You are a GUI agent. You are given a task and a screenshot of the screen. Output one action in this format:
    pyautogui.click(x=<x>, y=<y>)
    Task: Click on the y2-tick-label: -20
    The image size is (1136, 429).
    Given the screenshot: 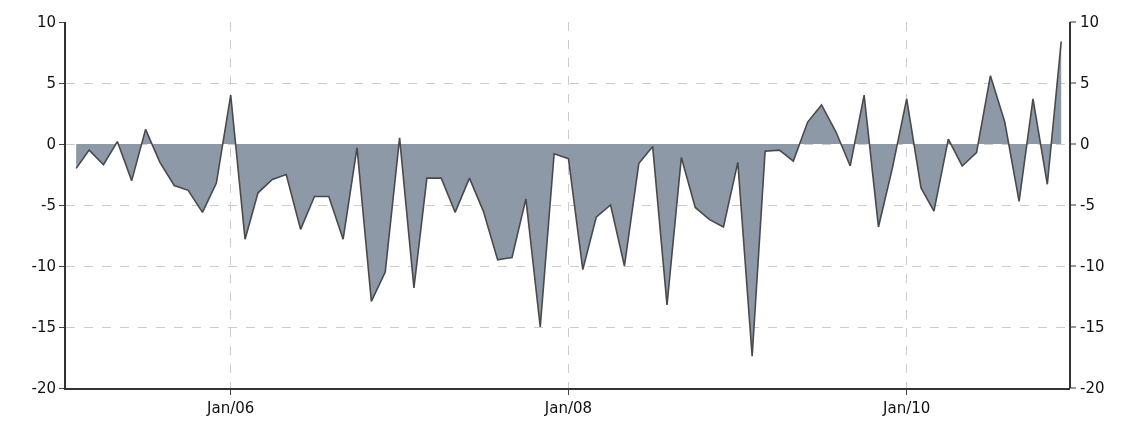 What is the action you would take?
    pyautogui.click(x=1092, y=388)
    